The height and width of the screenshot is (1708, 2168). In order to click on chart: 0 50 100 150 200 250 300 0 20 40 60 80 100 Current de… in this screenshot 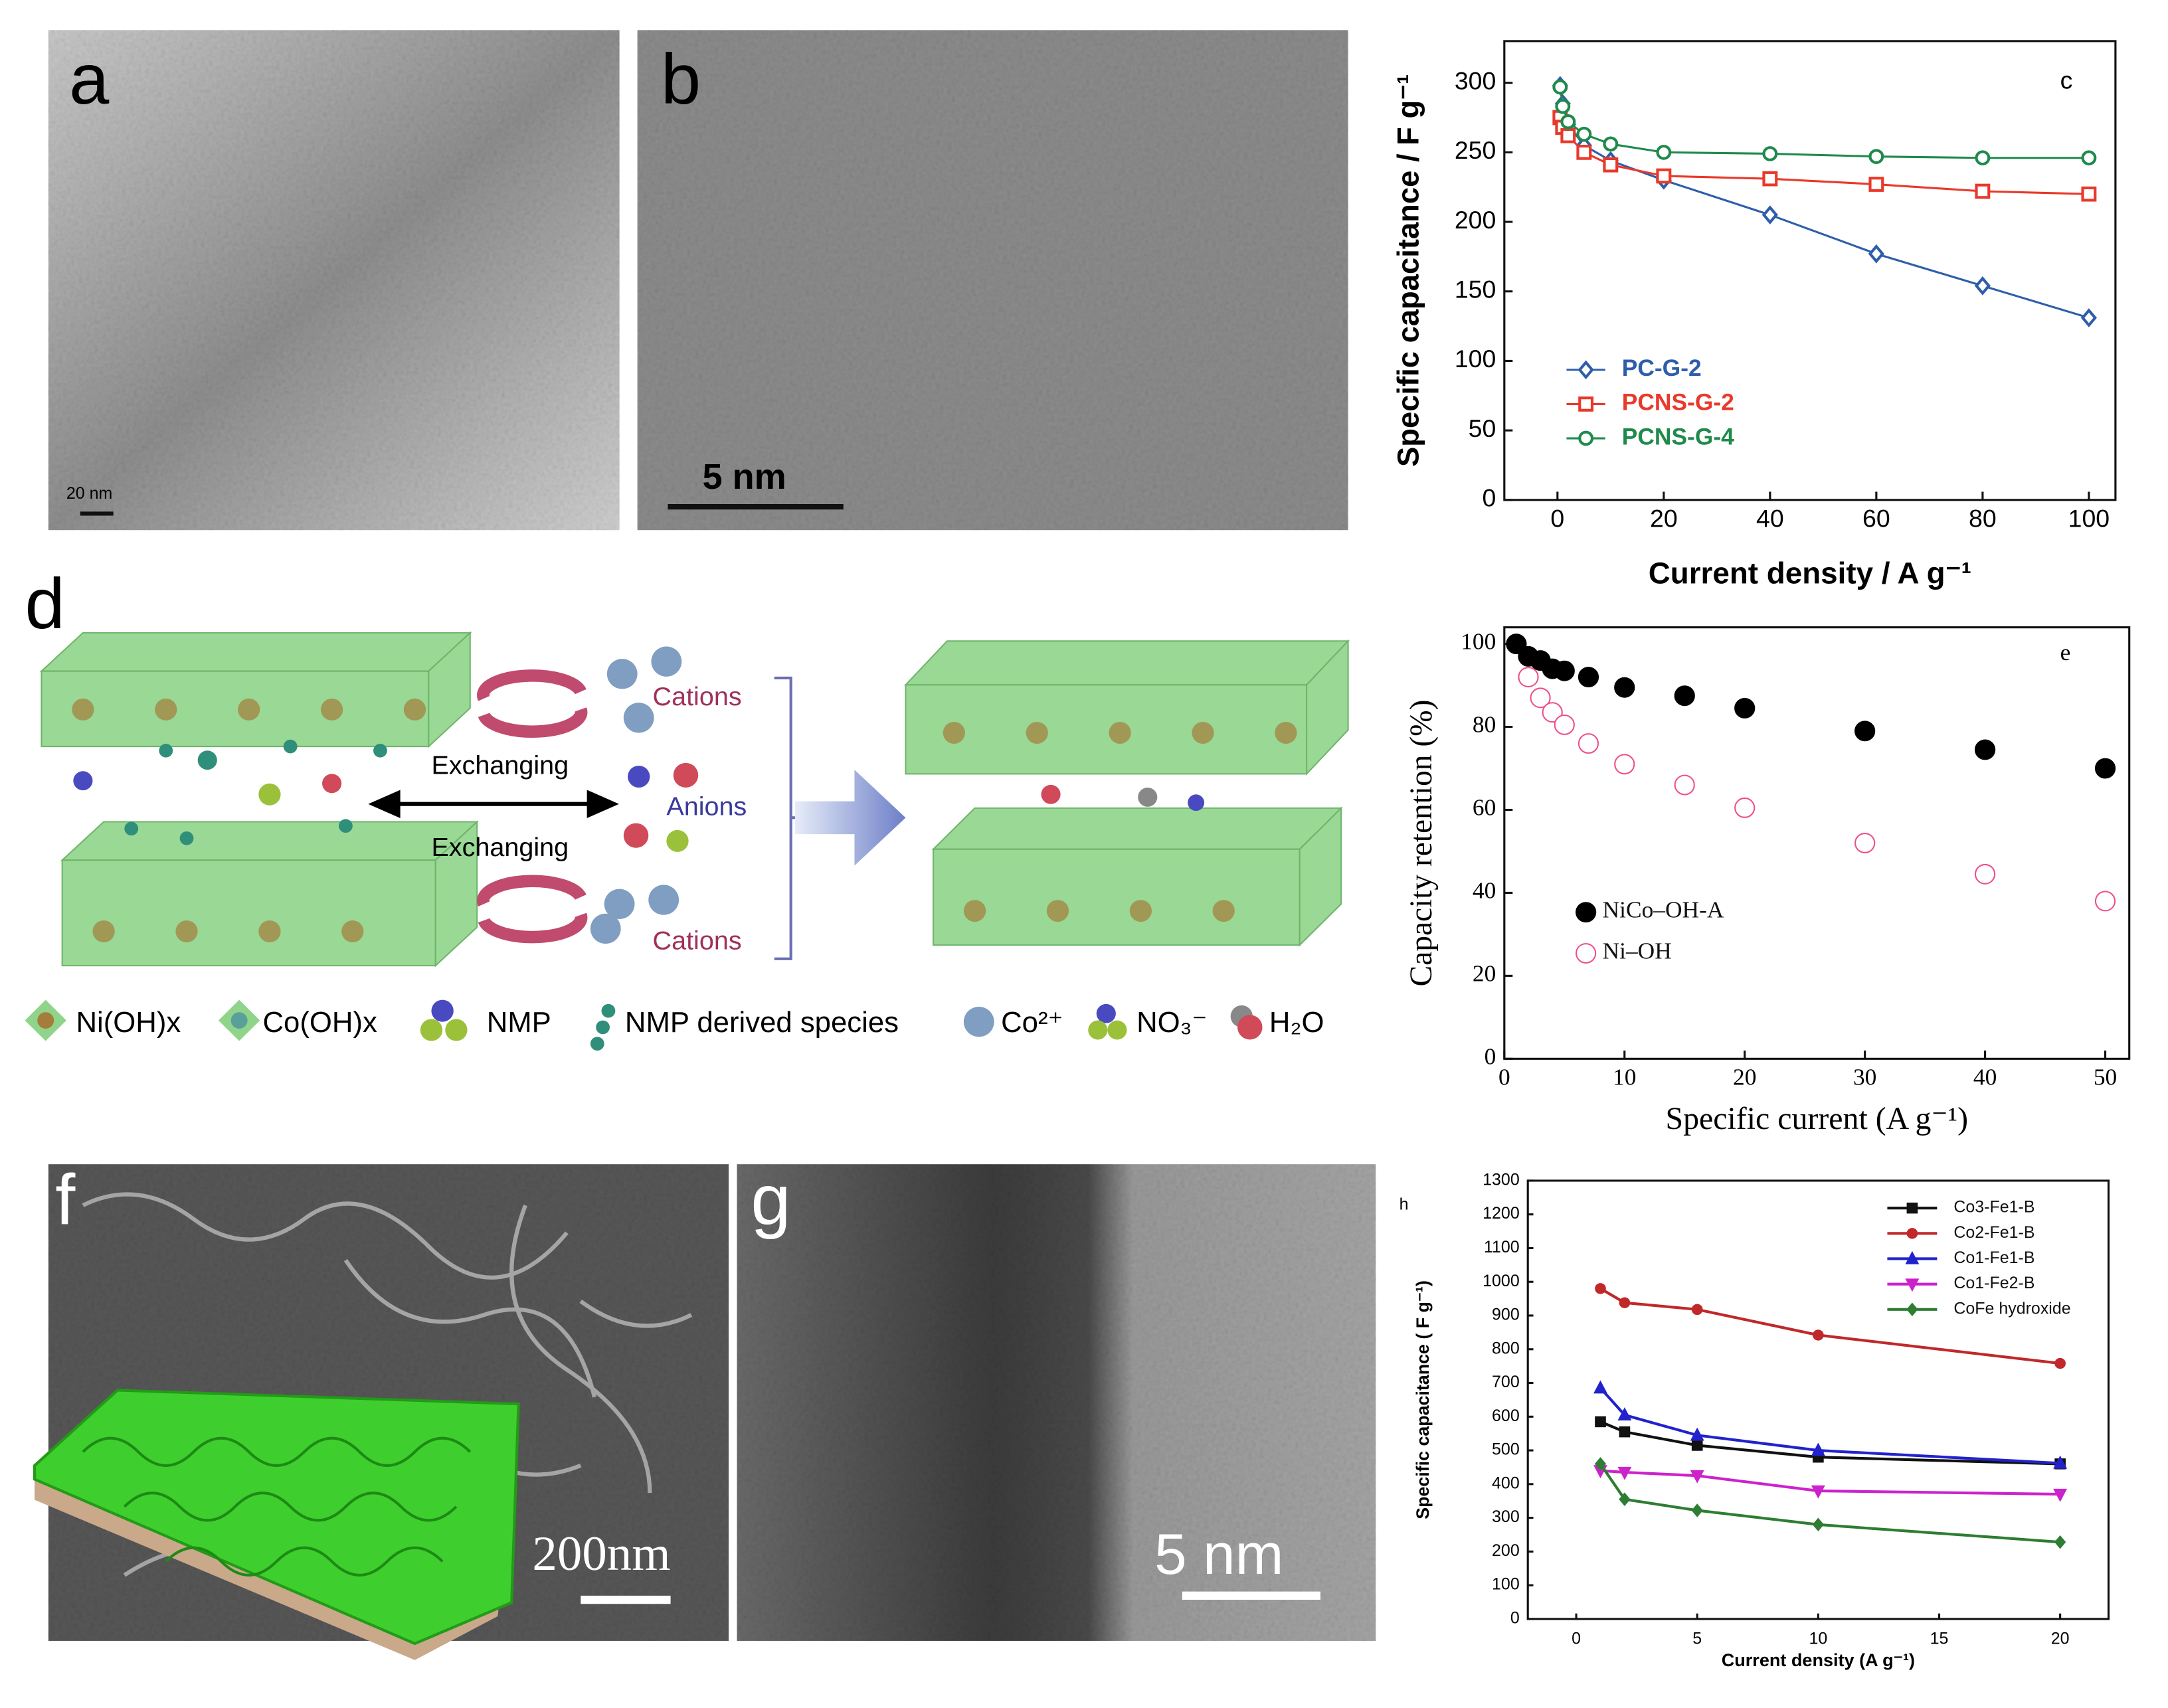, I will do `click(1754, 315)`.